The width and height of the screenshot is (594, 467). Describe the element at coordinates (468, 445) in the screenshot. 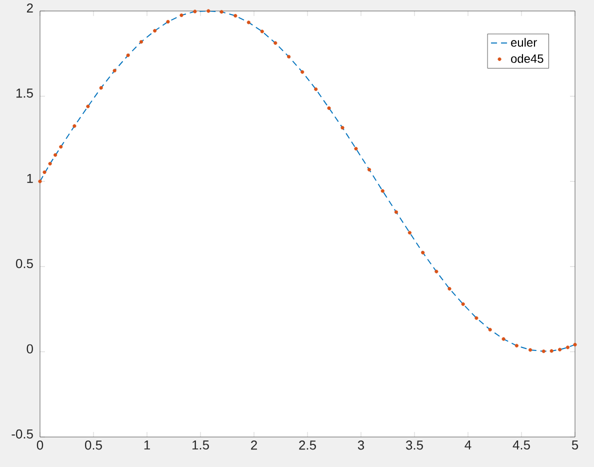

I see `x-tick-label: 4` at that location.